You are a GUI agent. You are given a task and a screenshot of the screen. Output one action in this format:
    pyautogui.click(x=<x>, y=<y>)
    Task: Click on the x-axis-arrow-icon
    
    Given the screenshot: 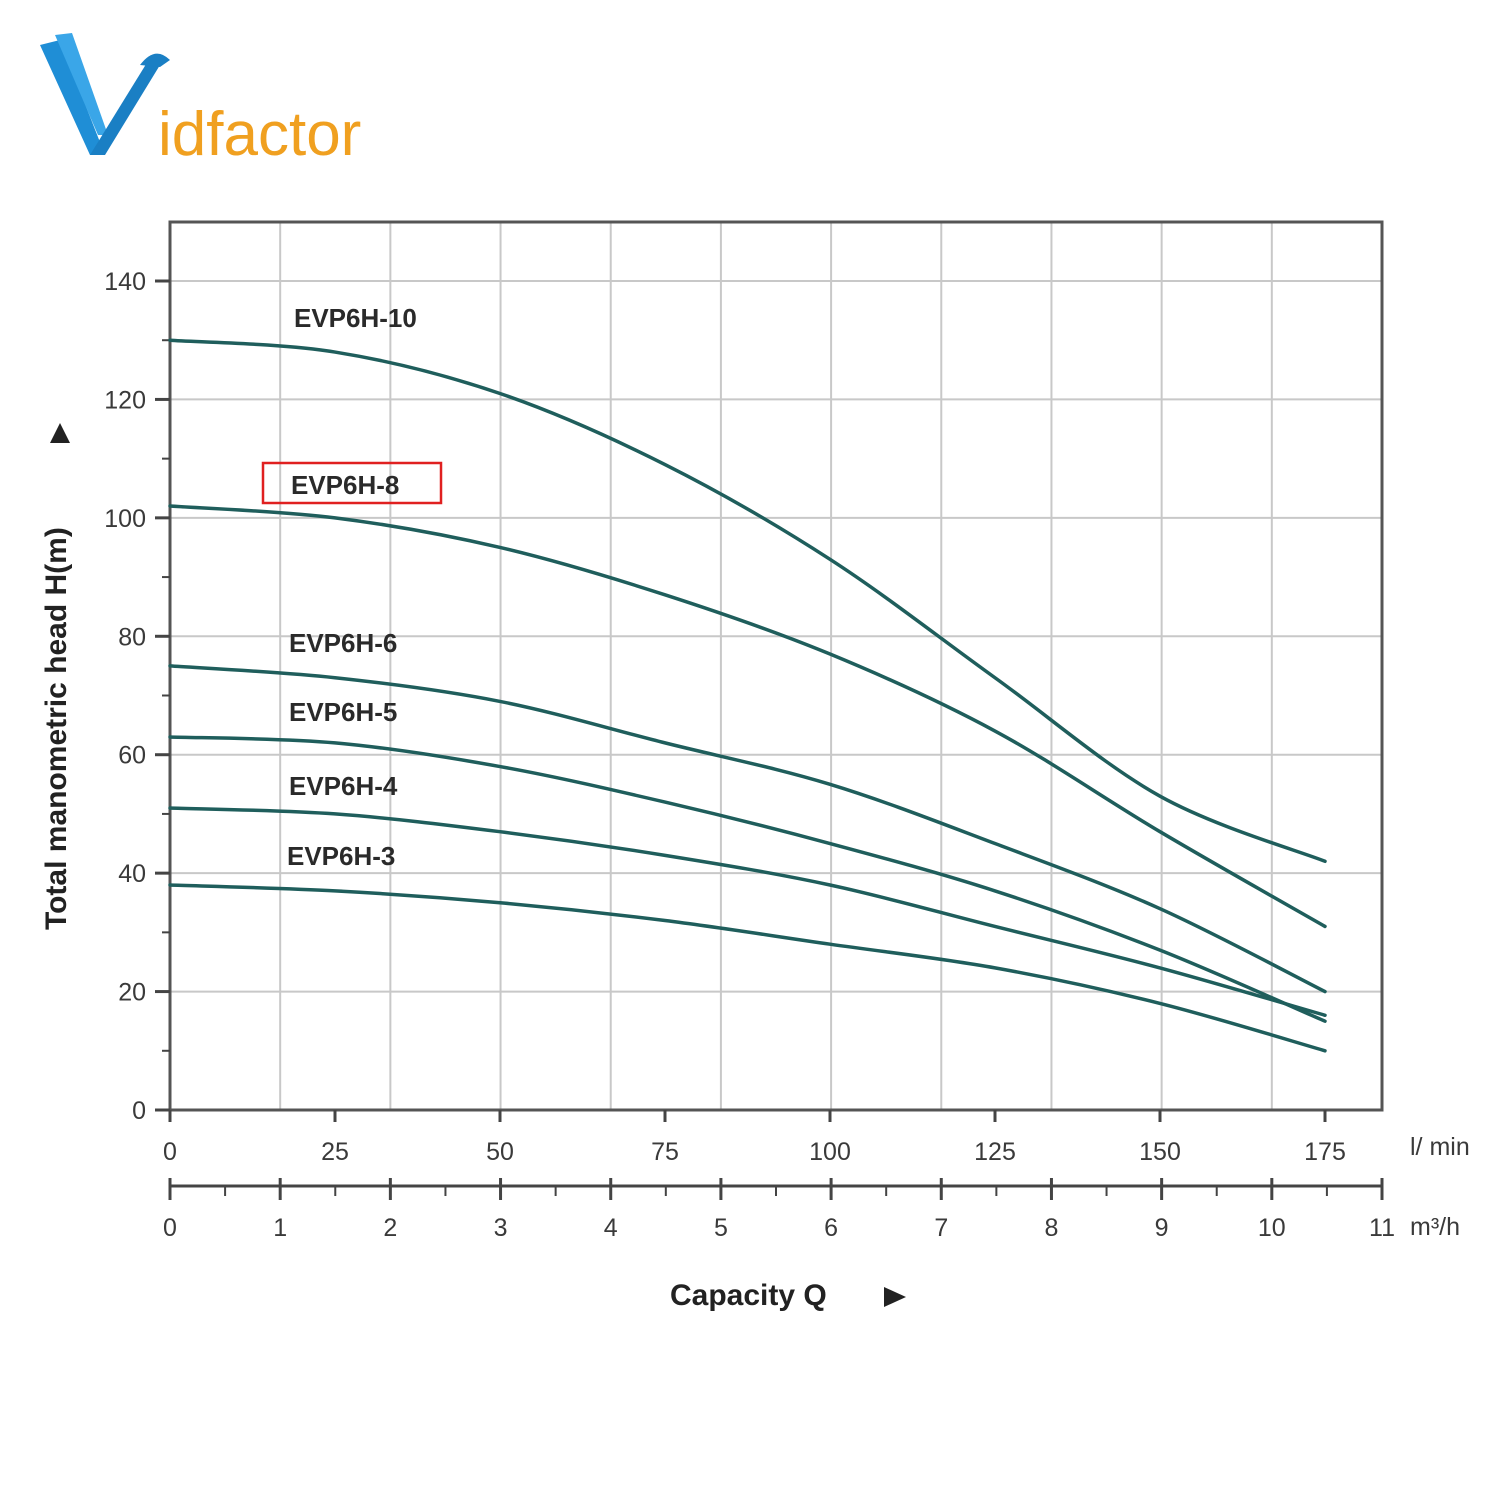 What is the action you would take?
    pyautogui.click(x=895, y=1297)
    